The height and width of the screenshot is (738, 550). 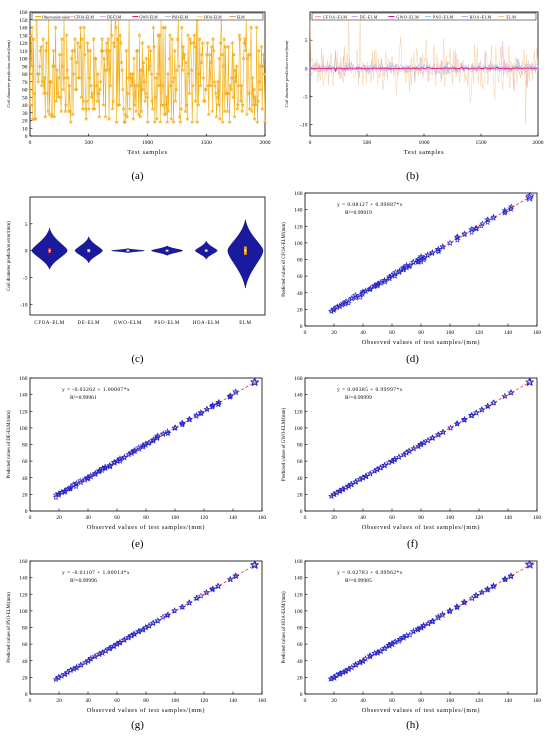 I want to click on y-tick-label: 10, so click(x=25, y=129).